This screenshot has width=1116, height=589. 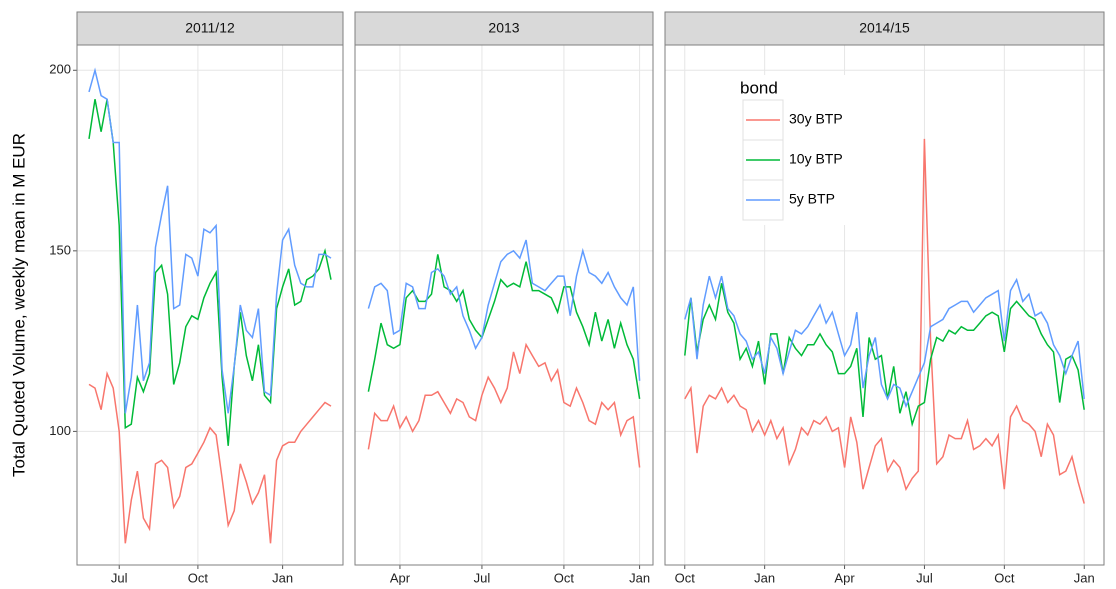 What do you see at coordinates (60, 249) in the screenshot?
I see `y-tick-label: 150` at bounding box center [60, 249].